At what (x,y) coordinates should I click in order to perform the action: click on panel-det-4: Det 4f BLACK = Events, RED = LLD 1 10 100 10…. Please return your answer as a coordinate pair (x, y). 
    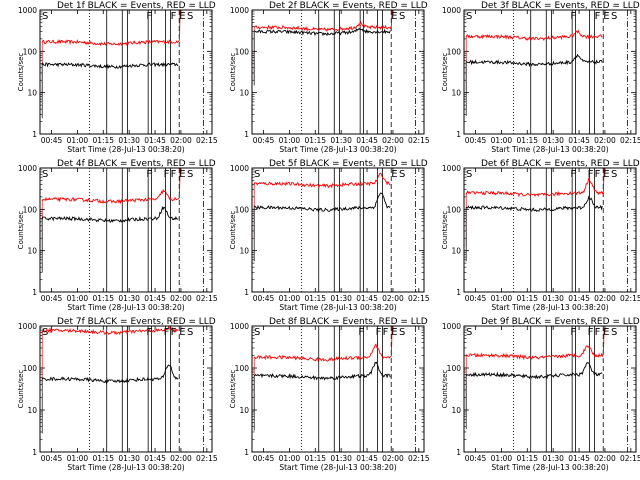
    Looking at the image, I should click on (117, 235).